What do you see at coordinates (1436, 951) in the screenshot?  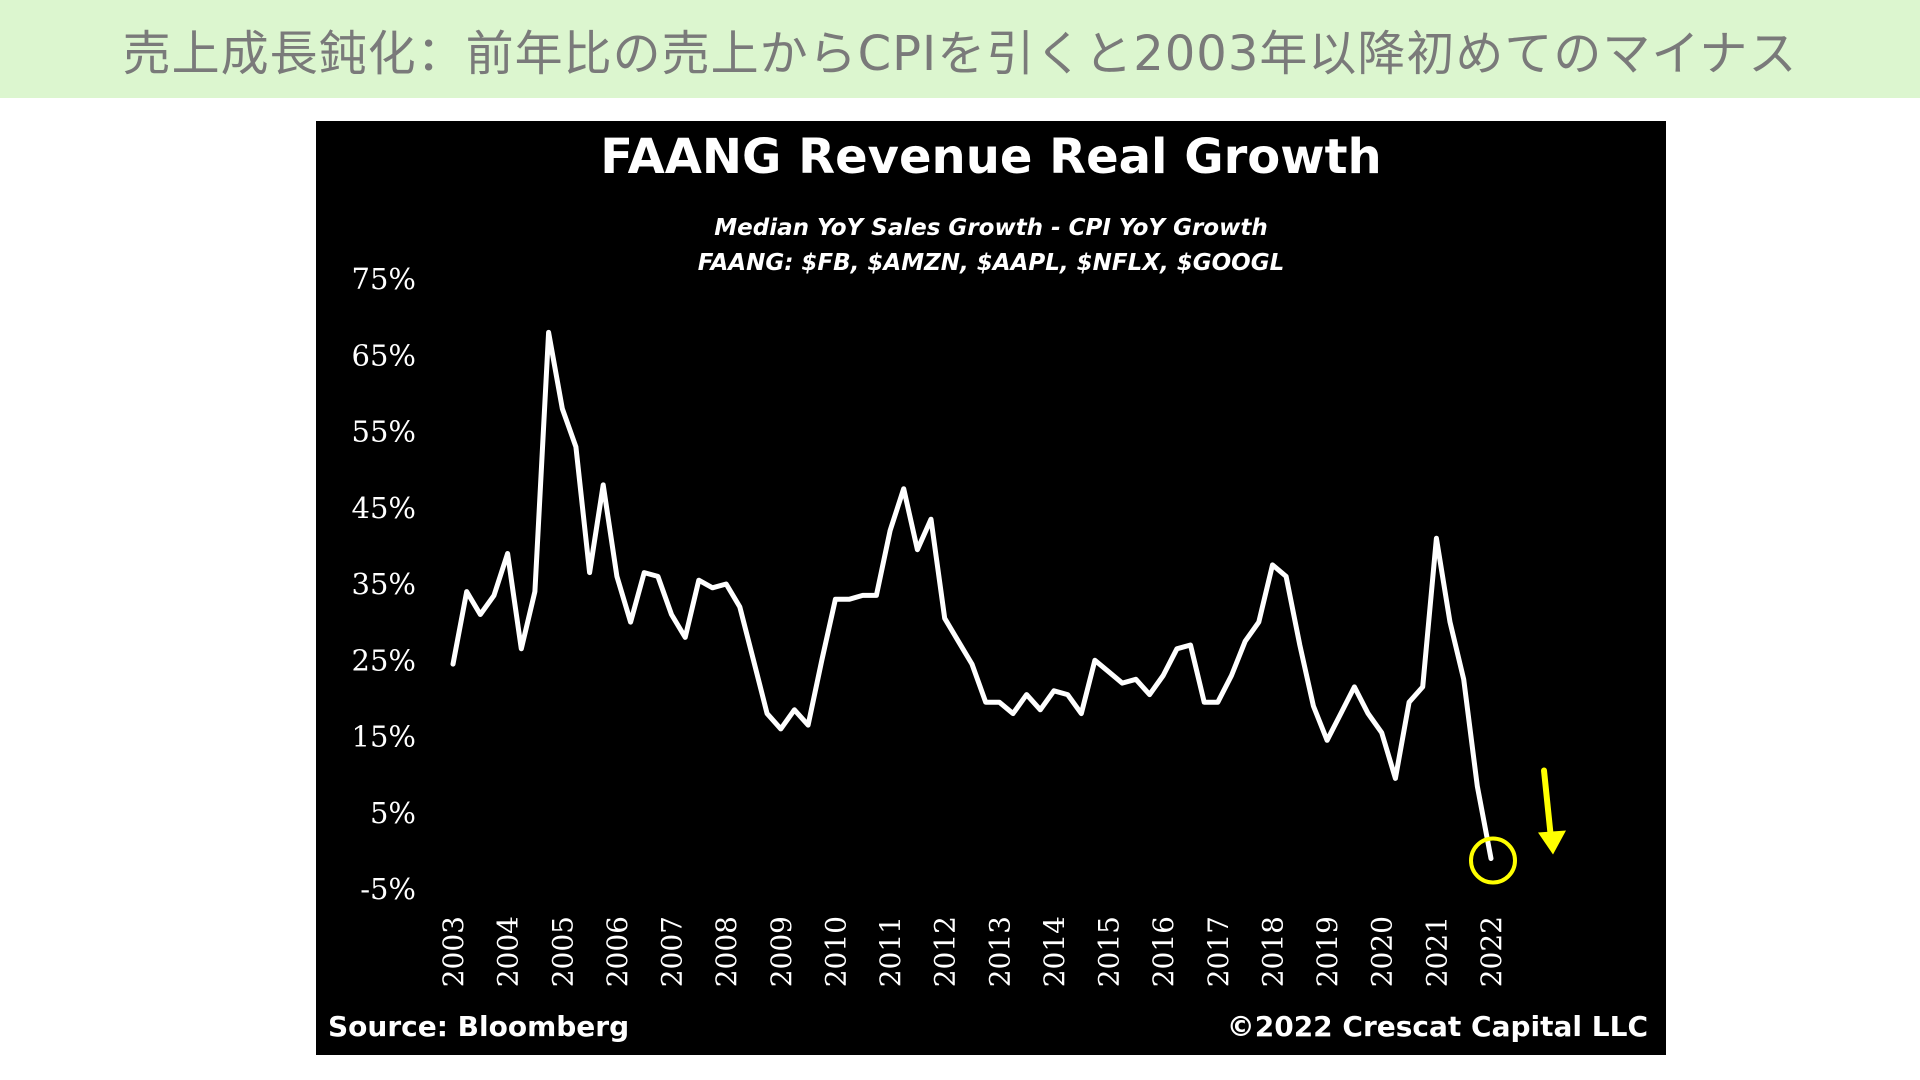 I see `x-tick-label: 2021` at bounding box center [1436, 951].